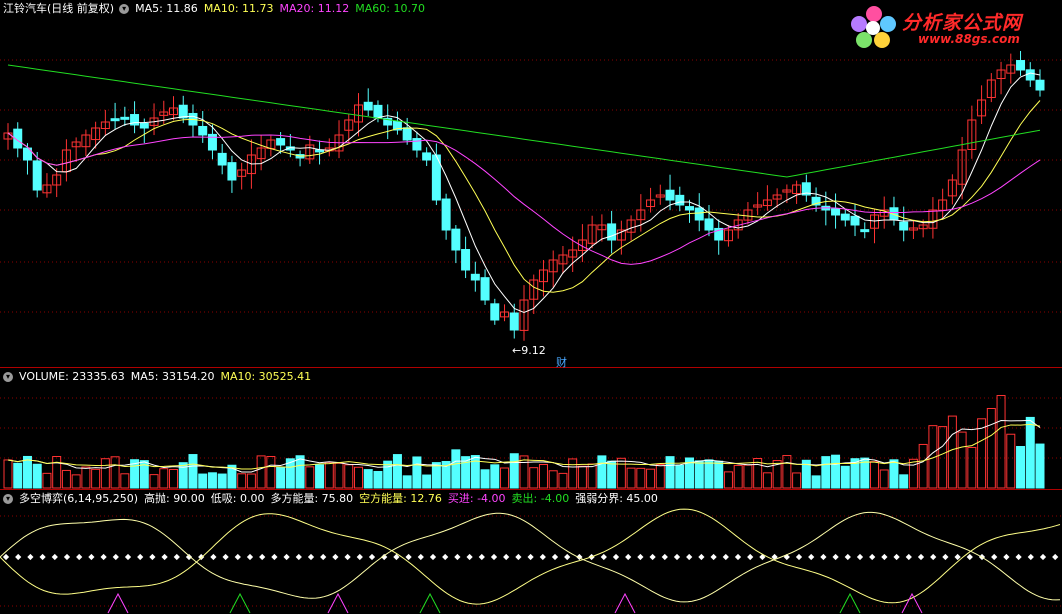 The width and height of the screenshot is (1062, 614). I want to click on ma5-label: MA5: 11.86, so click(166, 8).